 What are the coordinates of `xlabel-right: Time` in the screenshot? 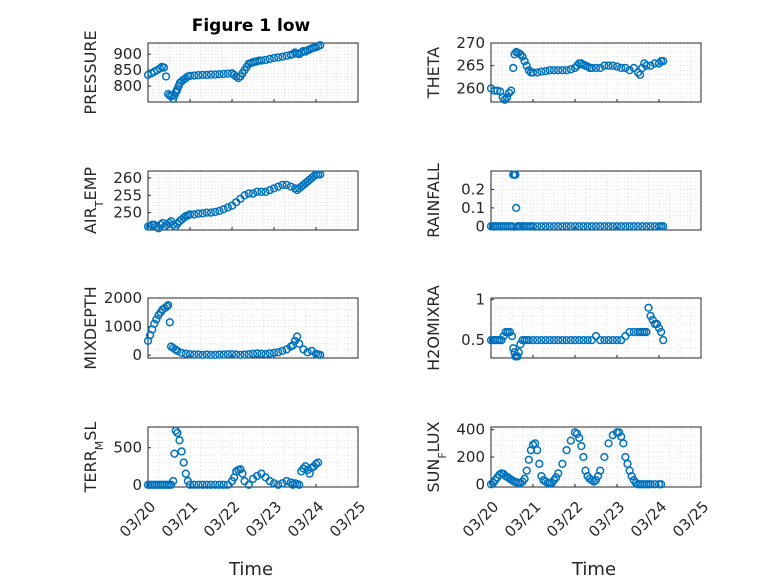 It's located at (593, 569).